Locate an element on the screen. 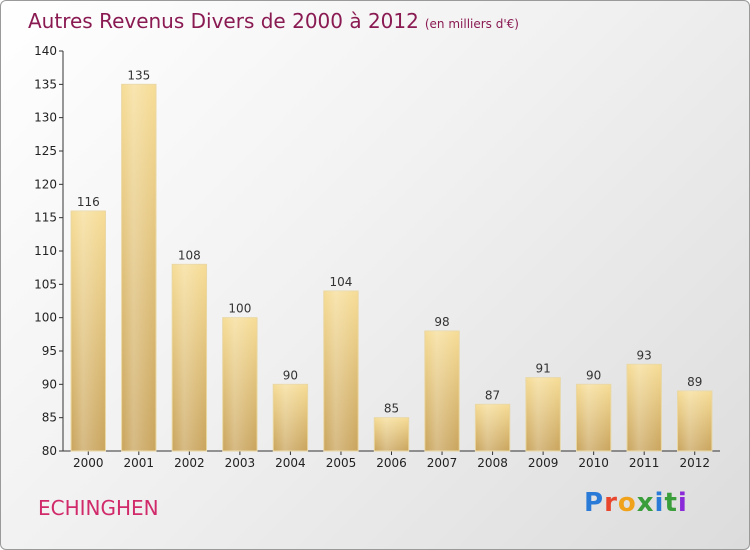 Image resolution: width=750 pixels, height=550 pixels. logo-letter: x is located at coordinates (645, 503).